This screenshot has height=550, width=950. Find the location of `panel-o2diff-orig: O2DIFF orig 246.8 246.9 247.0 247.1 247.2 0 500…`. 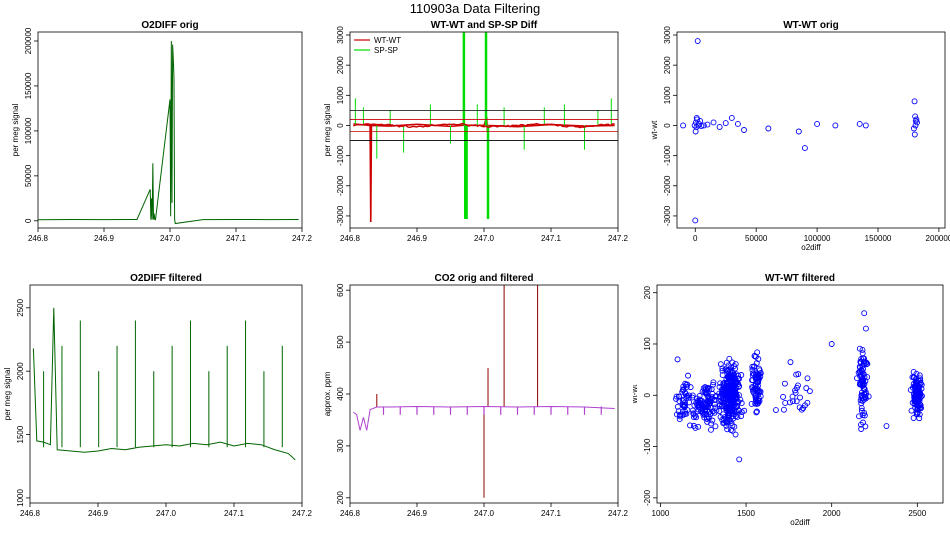

panel-o2diff-orig: O2DIFF orig 246.8 246.9 247.0 247.1 247.2 0 500… is located at coordinates (162, 131).